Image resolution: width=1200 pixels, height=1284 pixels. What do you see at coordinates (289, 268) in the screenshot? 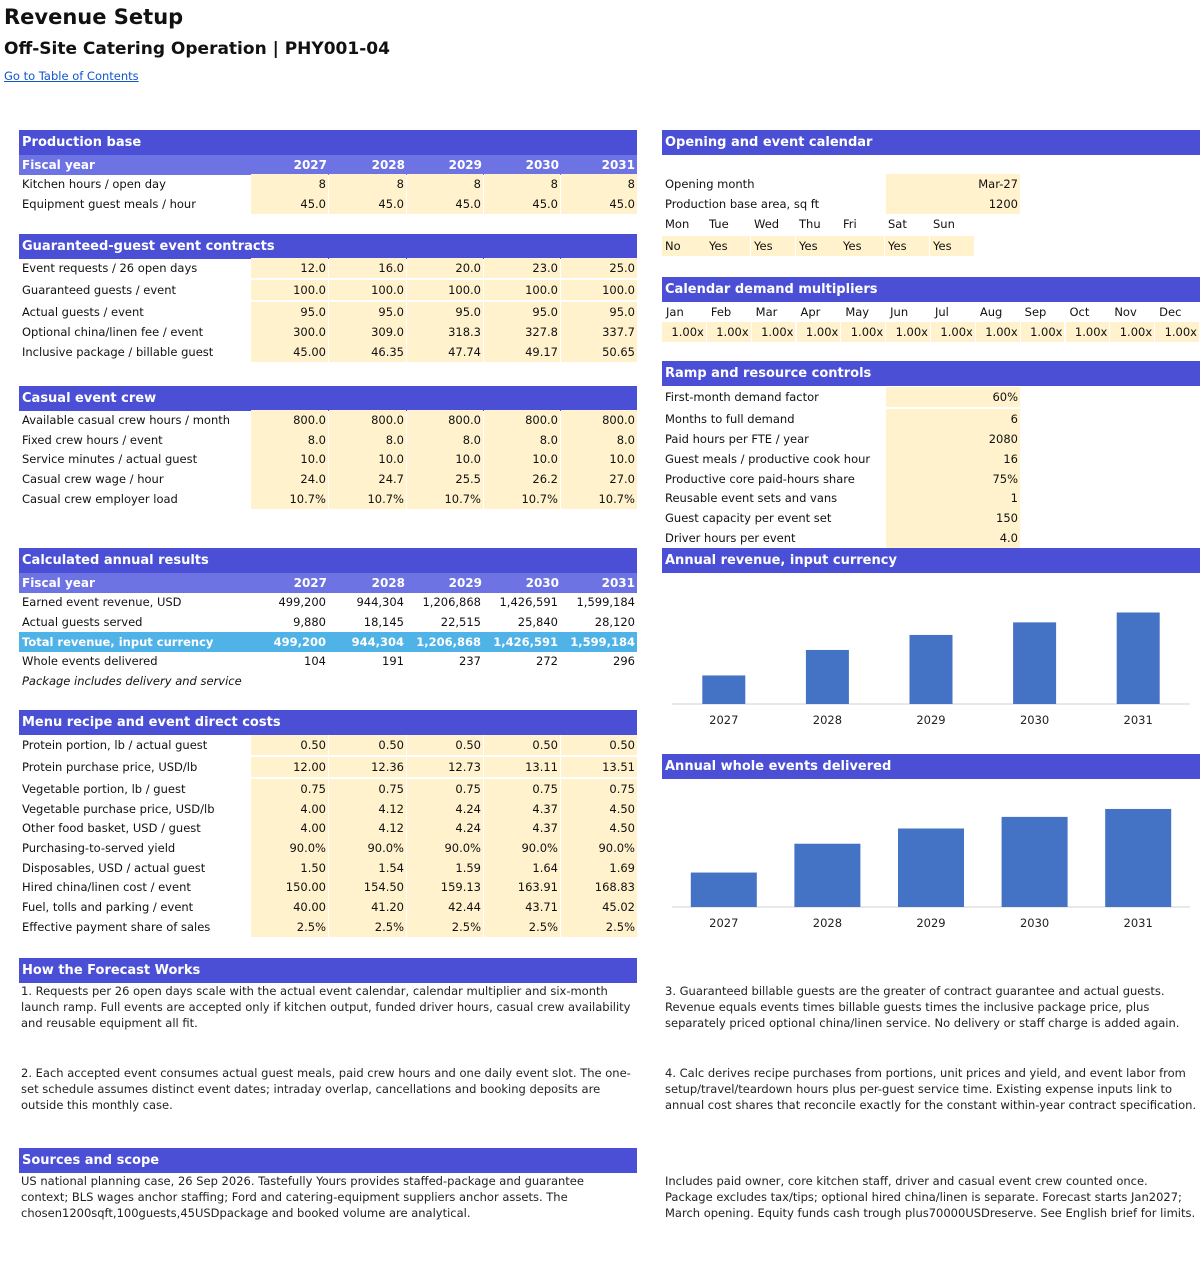
I see `input-cell: 12.0` at bounding box center [289, 268].